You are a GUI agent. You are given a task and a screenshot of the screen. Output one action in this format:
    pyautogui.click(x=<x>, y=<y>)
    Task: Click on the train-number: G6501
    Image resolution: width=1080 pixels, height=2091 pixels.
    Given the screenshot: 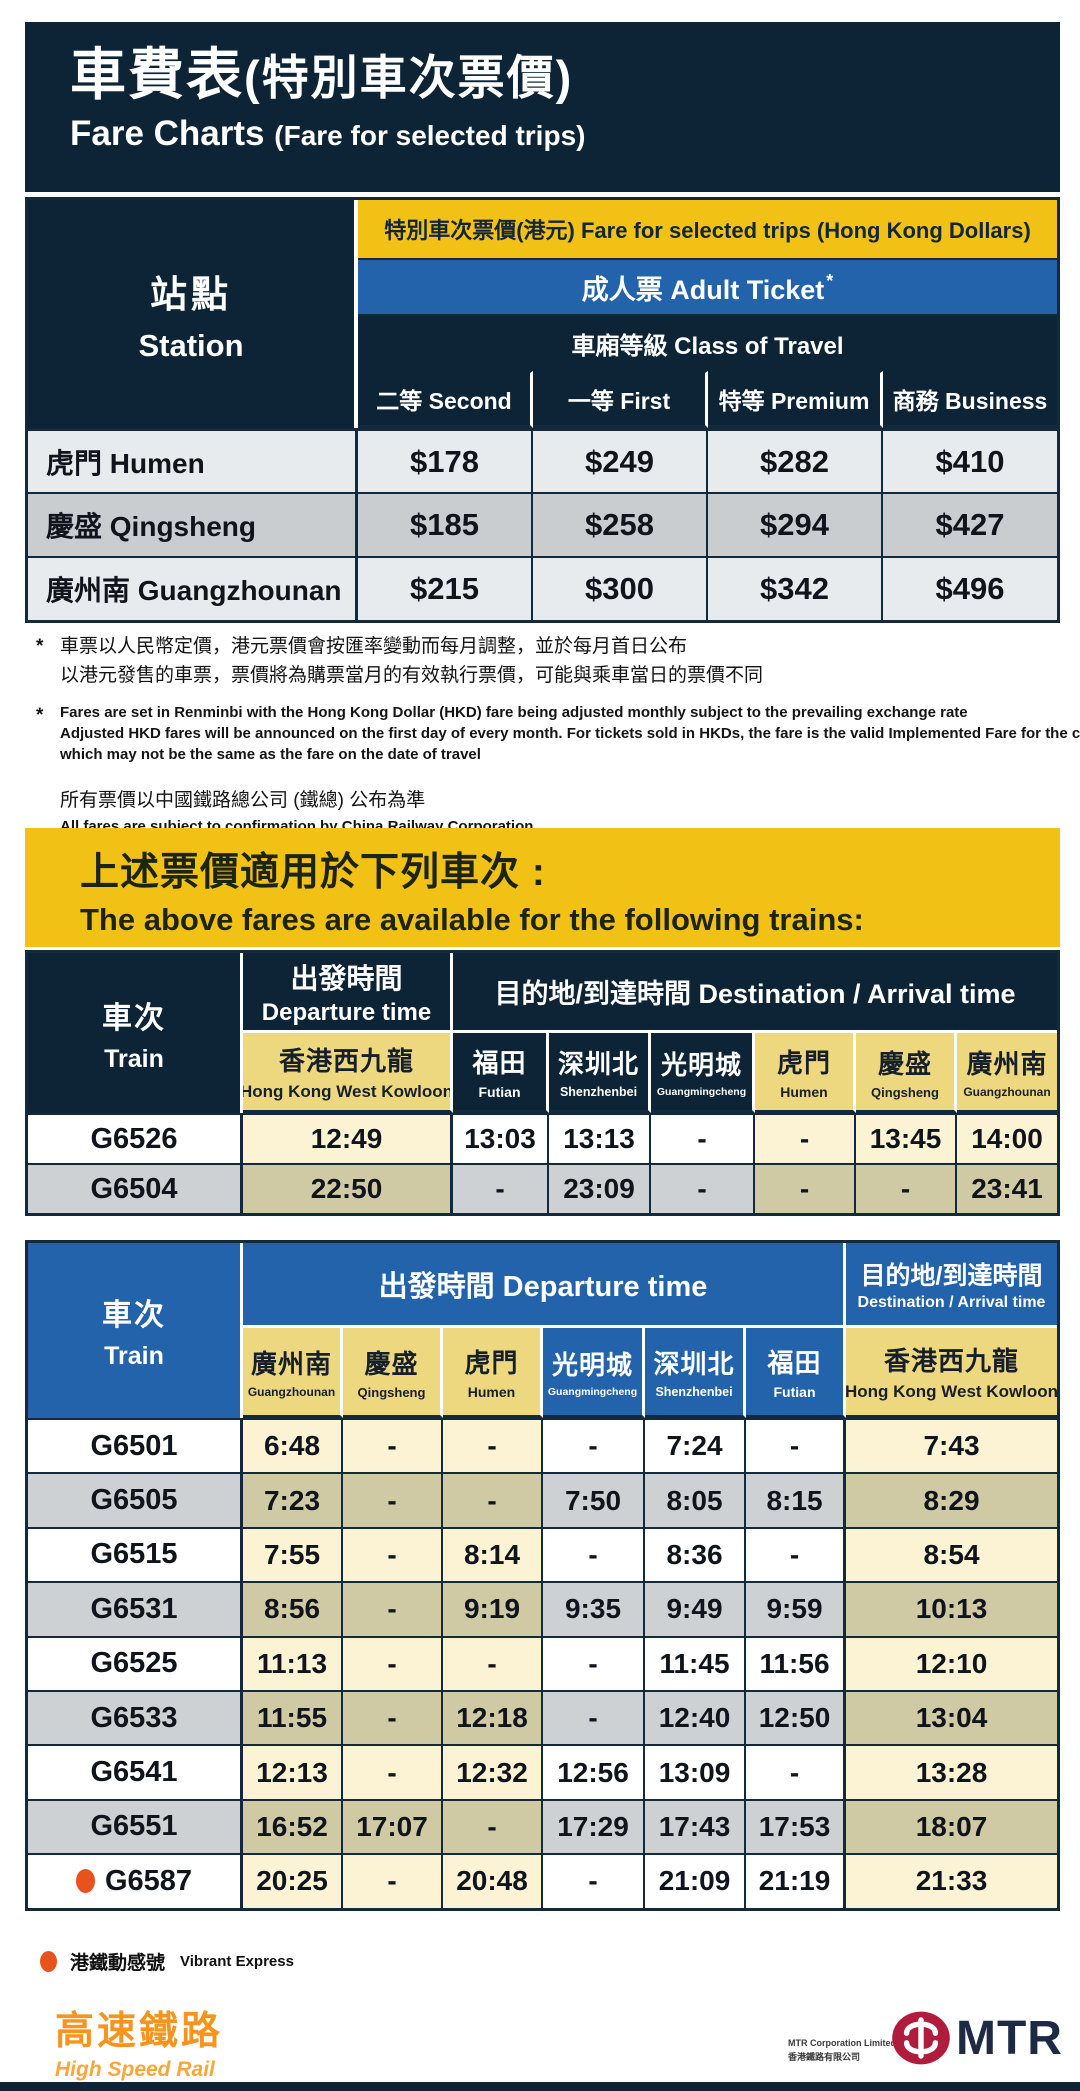 What is the action you would take?
    pyautogui.click(x=134, y=1445)
    